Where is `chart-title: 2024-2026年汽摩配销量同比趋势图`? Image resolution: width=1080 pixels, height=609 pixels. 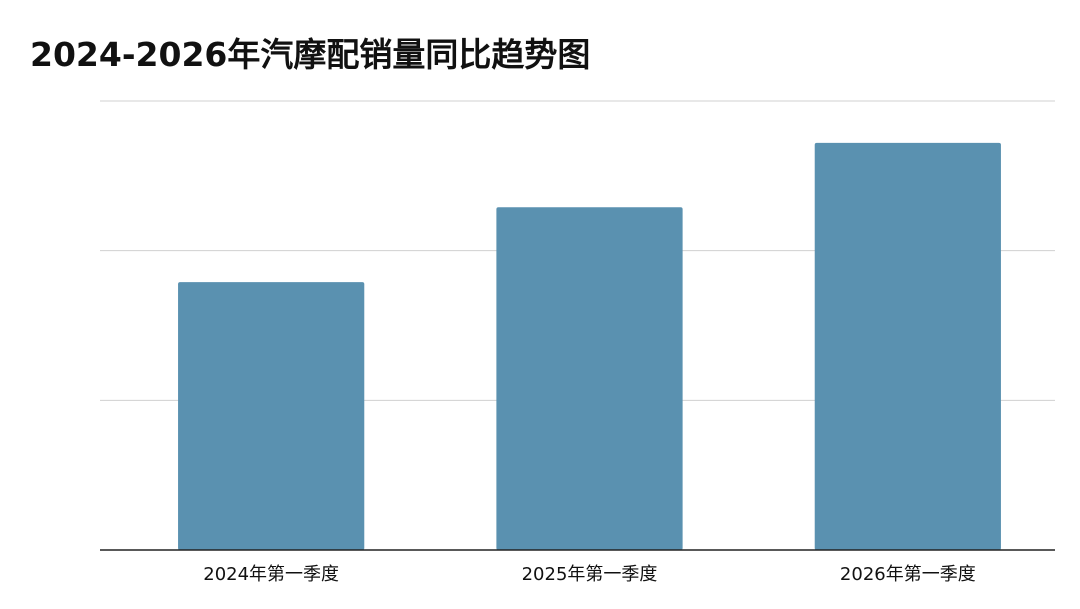
chart-title: 2024-2026年汽摩配销量同比趋势图 is located at coordinates (310, 54).